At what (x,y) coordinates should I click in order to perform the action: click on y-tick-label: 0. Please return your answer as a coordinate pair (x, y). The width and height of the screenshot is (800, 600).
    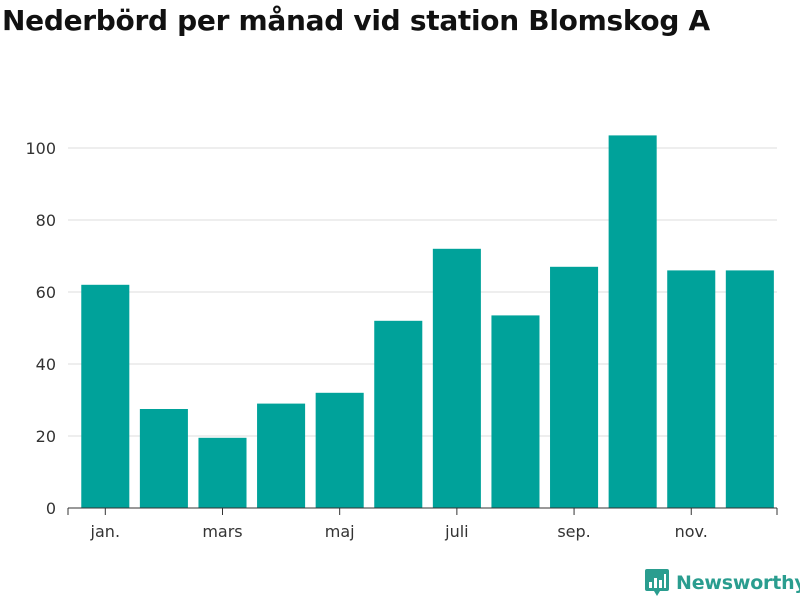
    Looking at the image, I should click on (51, 508).